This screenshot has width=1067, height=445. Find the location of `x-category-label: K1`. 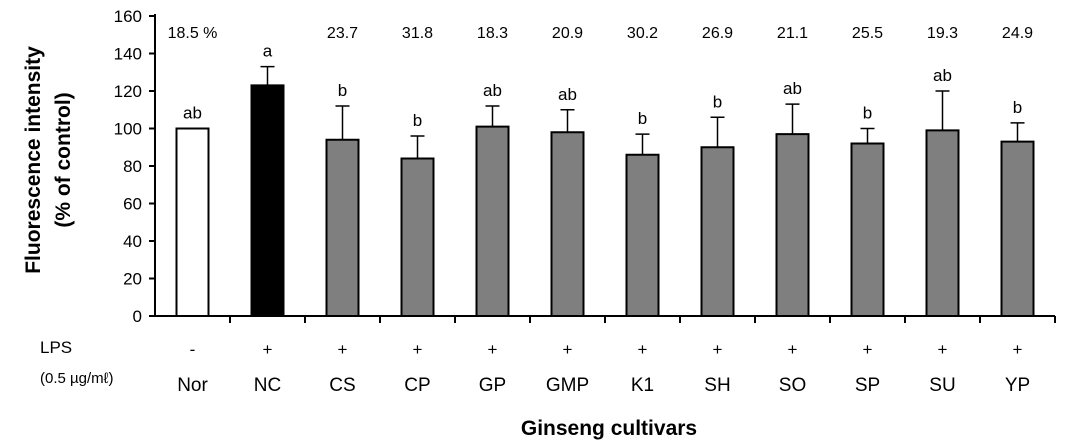

x-category-label: K1 is located at coordinates (642, 385).